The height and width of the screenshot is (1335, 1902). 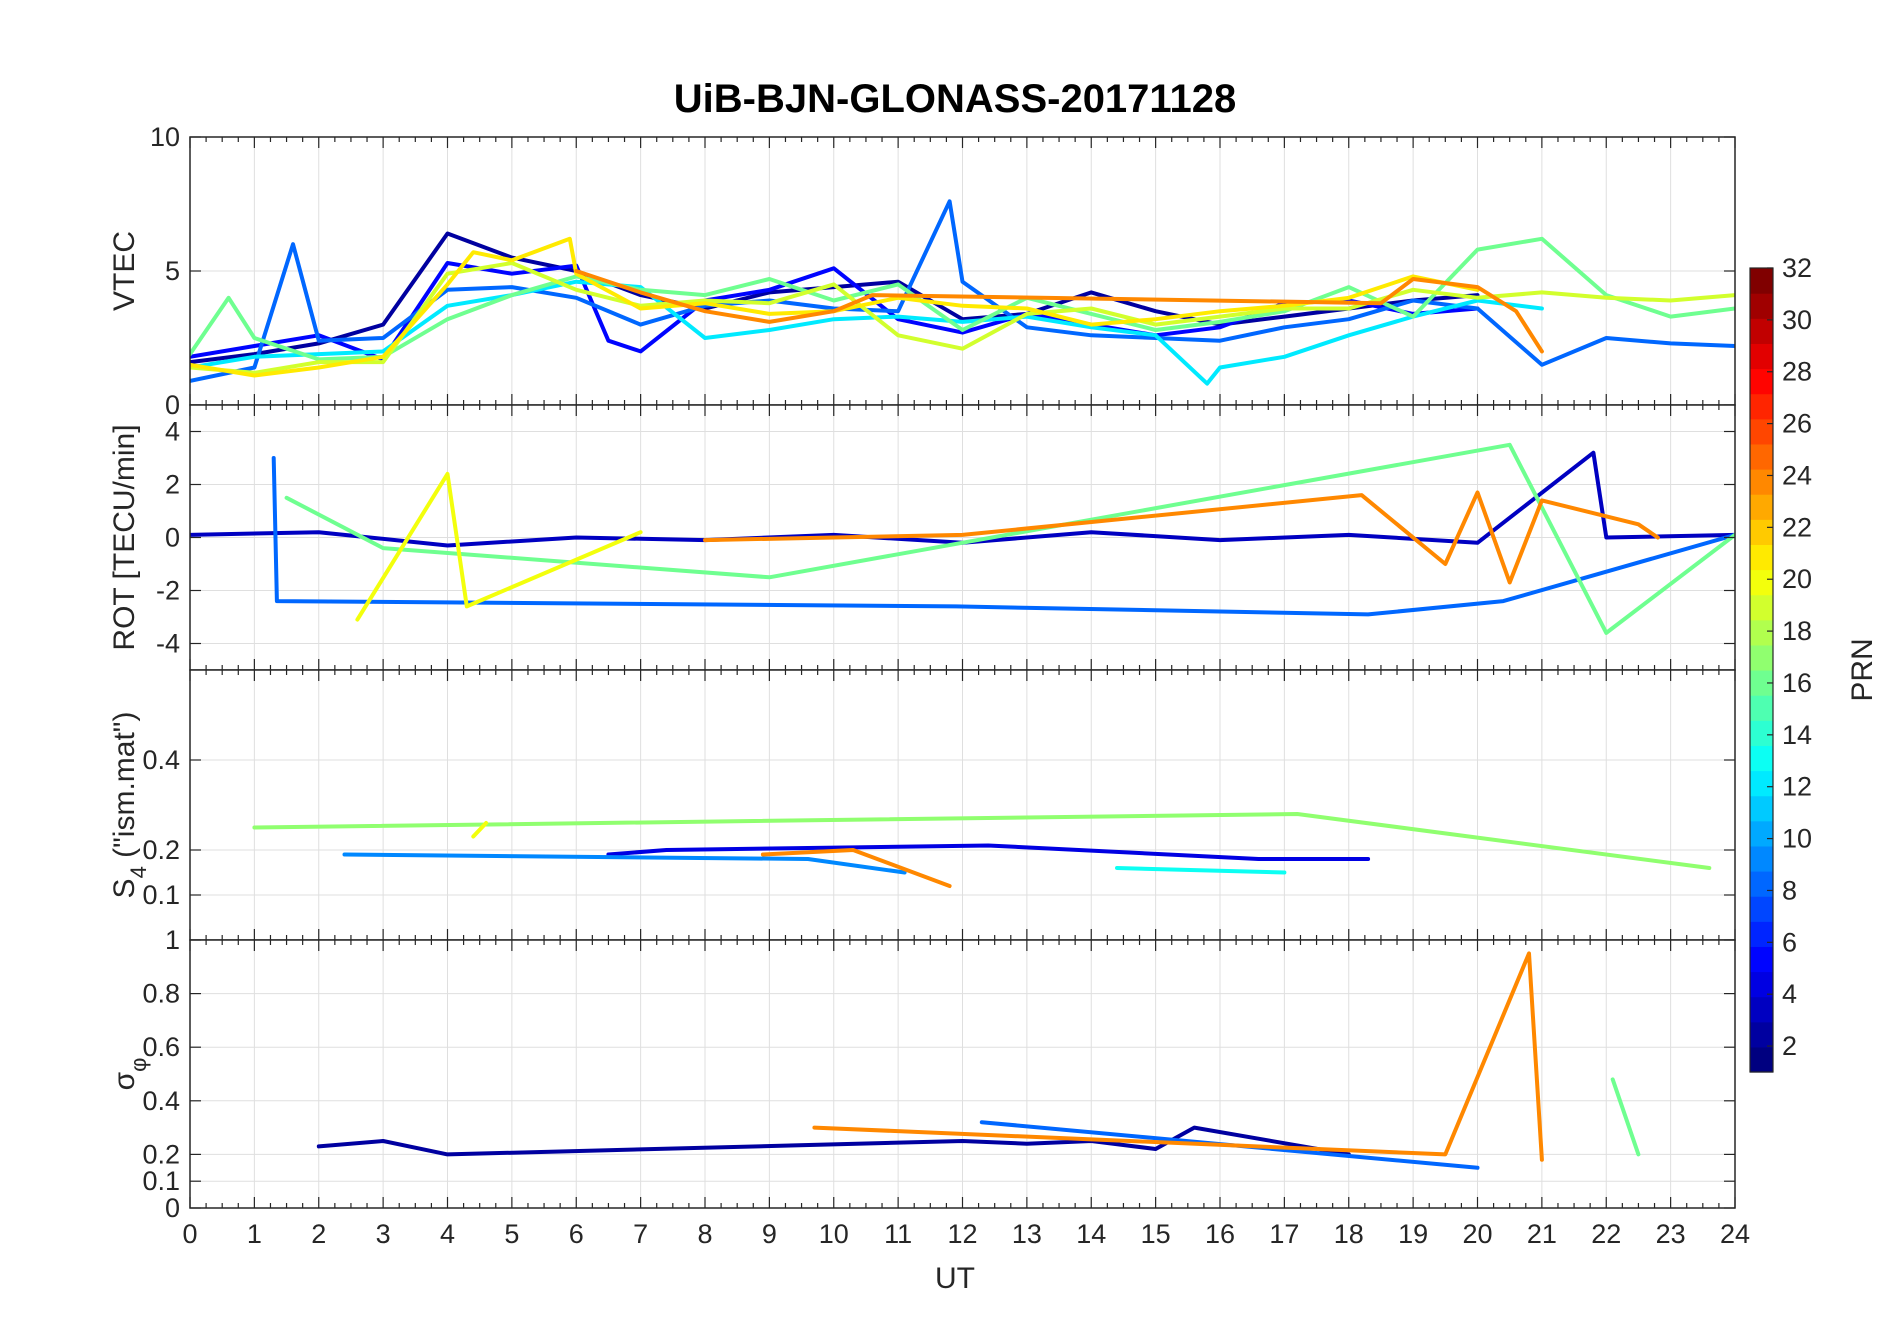 I want to click on y-axis-label: ROT [TECU/min], so click(x=124, y=537).